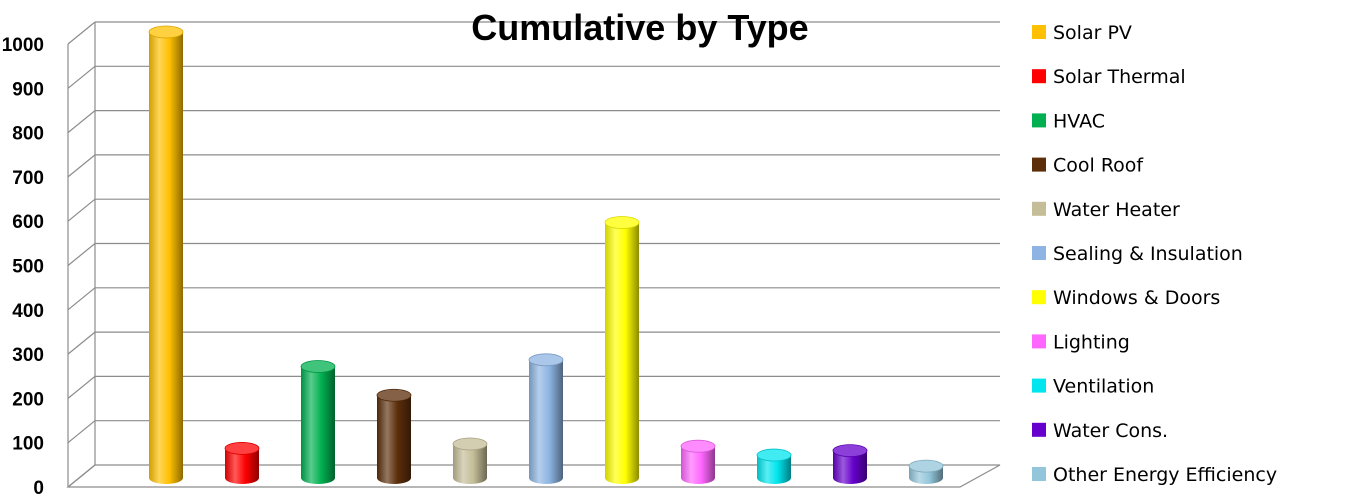 The width and height of the screenshot is (1354, 504). I want to click on legend-item: Sealing & Insulation, so click(1137, 254).